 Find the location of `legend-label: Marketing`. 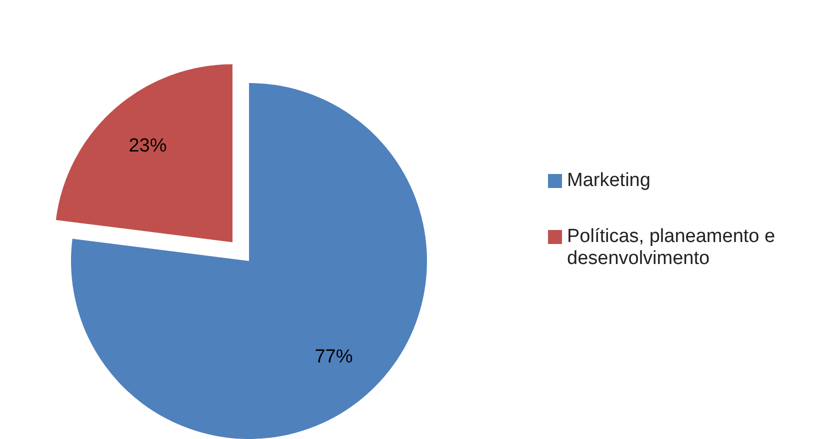

legend-label: Marketing is located at coordinates (608, 181).